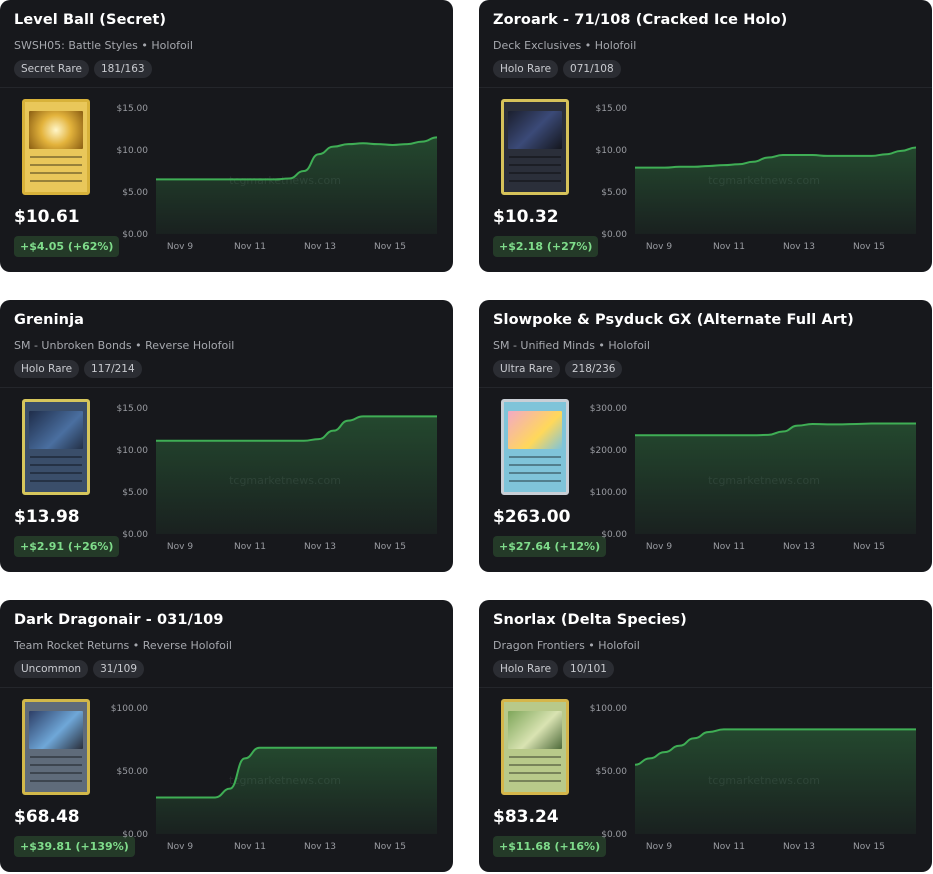  What do you see at coordinates (90, 20) in the screenshot?
I see `card-title: Level Ball (Secret)` at bounding box center [90, 20].